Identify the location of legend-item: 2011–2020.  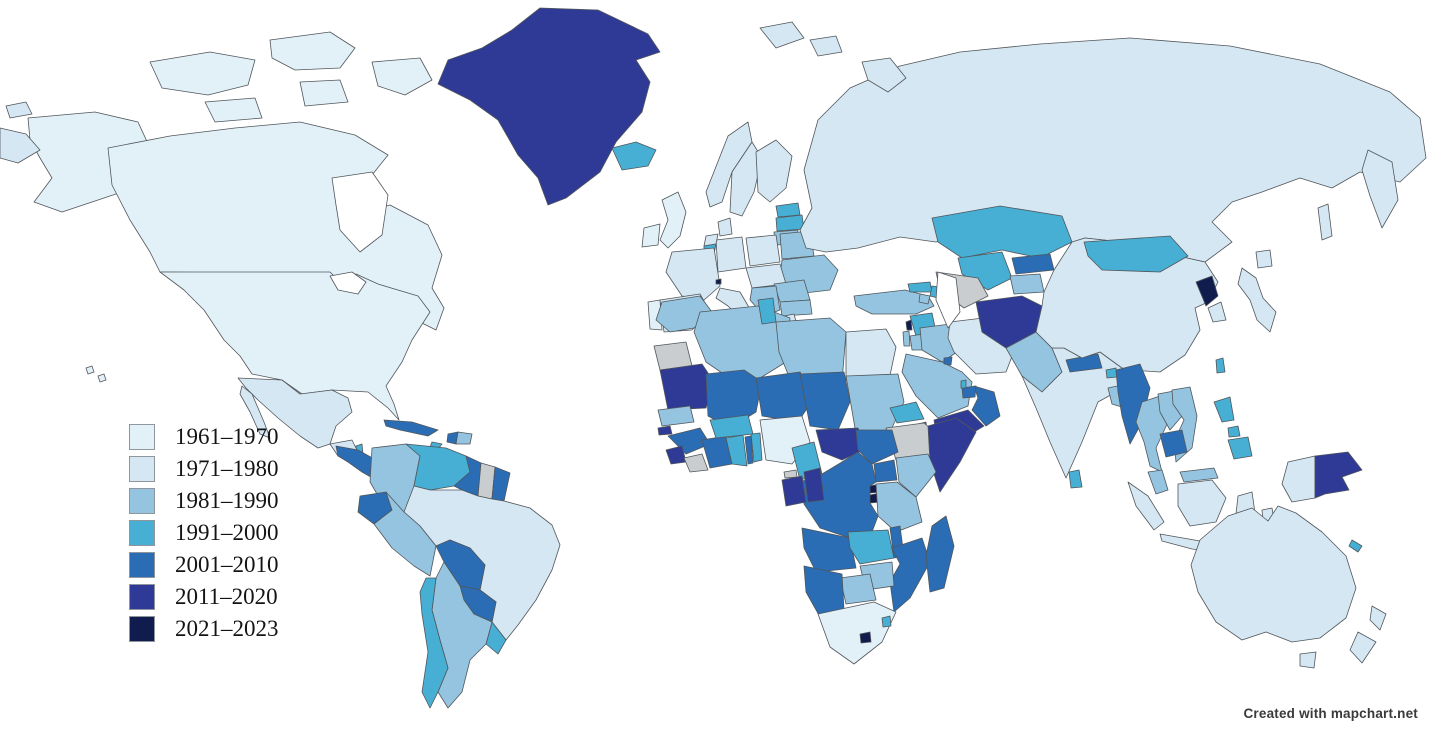
(204, 596).